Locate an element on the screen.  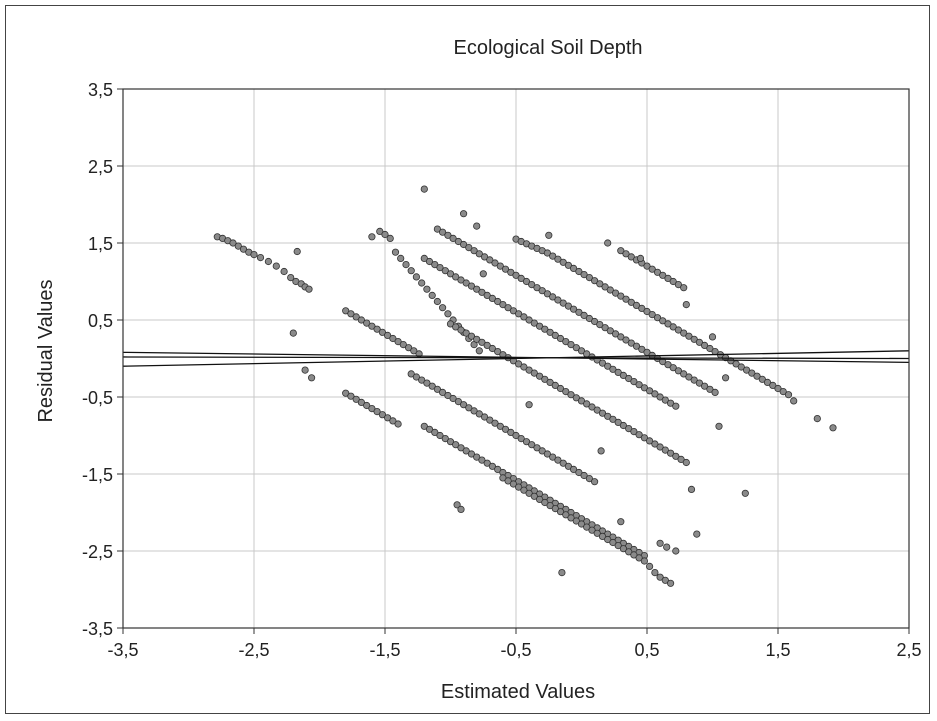
y-tick-label: 0,5 is located at coordinates (100, 321).